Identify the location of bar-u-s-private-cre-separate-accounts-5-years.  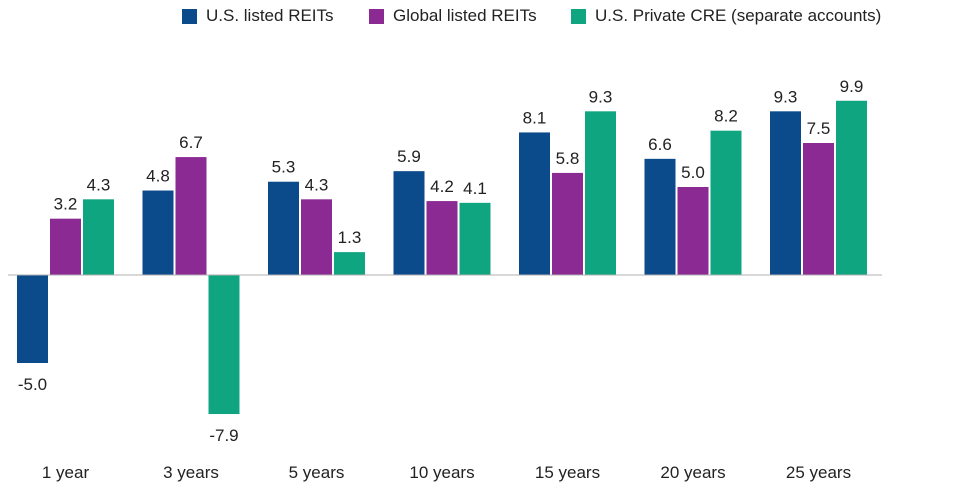
(349, 263).